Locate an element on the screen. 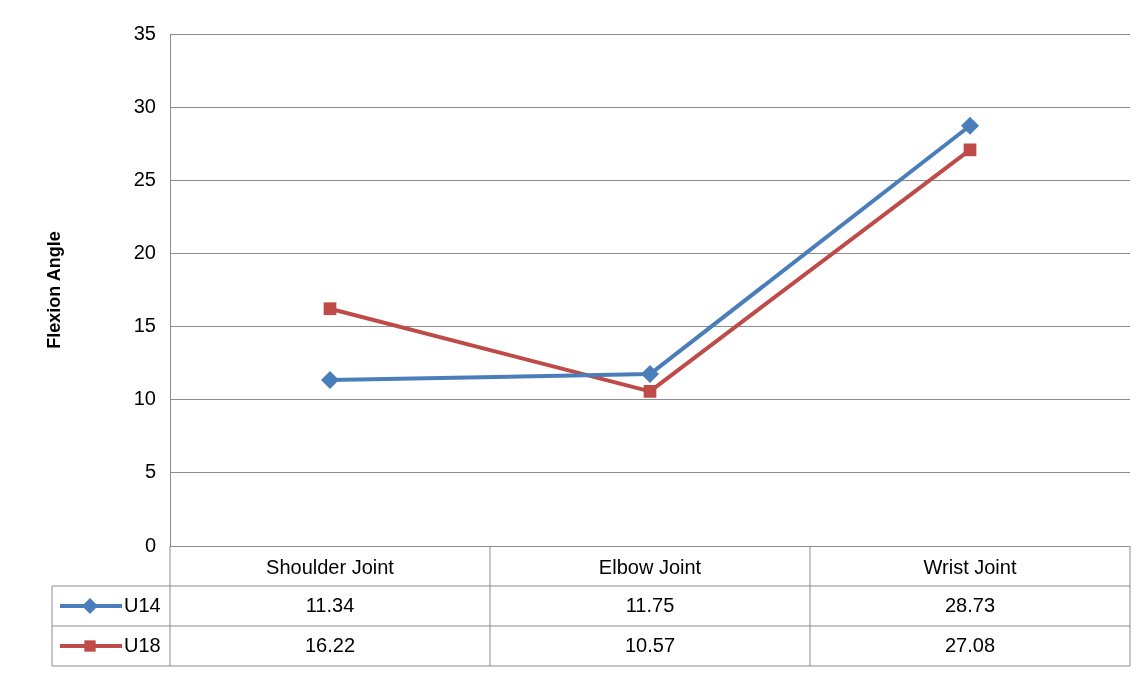 The image size is (1147, 675). data-label: 28.73 is located at coordinates (970, 604).